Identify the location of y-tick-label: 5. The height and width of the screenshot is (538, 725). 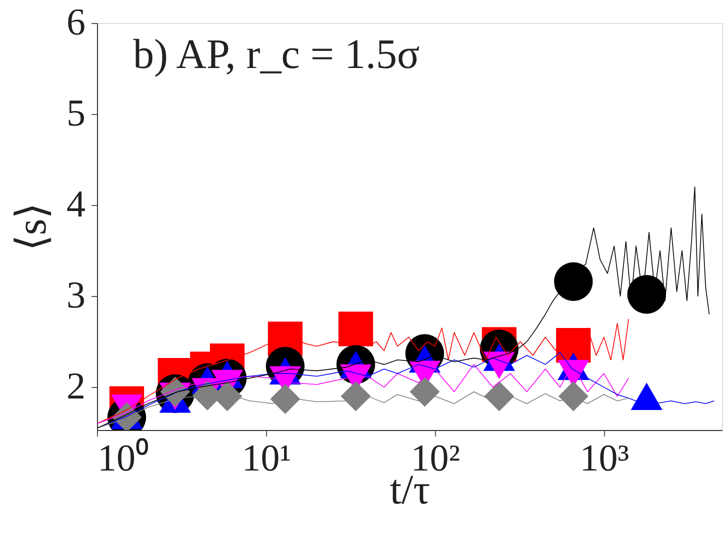
(76, 113).